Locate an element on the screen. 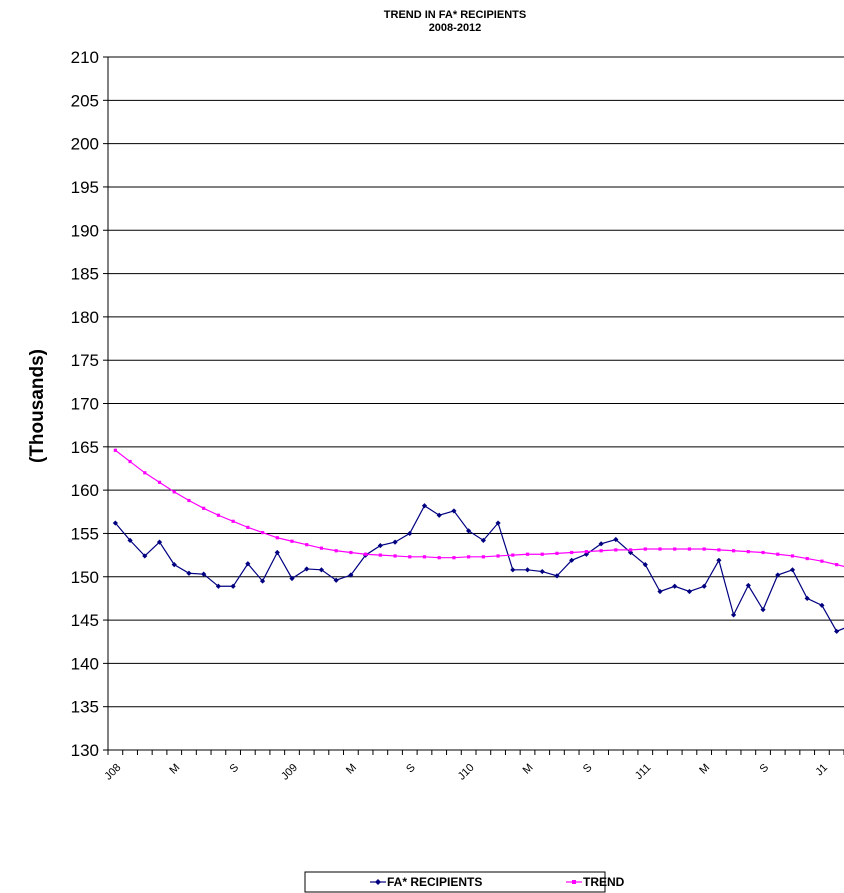  x-axis-ticks: J08 M S J09 M S J10 M S J11 M S J1 is located at coordinates (473, 766).